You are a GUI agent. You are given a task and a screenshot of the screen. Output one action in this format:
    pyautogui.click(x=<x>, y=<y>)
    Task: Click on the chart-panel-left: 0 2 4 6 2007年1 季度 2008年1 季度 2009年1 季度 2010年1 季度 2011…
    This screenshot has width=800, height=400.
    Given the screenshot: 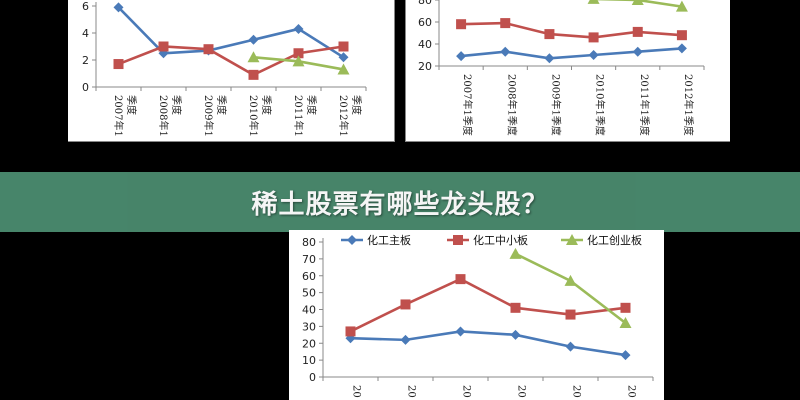 What is the action you would take?
    pyautogui.click(x=231, y=71)
    